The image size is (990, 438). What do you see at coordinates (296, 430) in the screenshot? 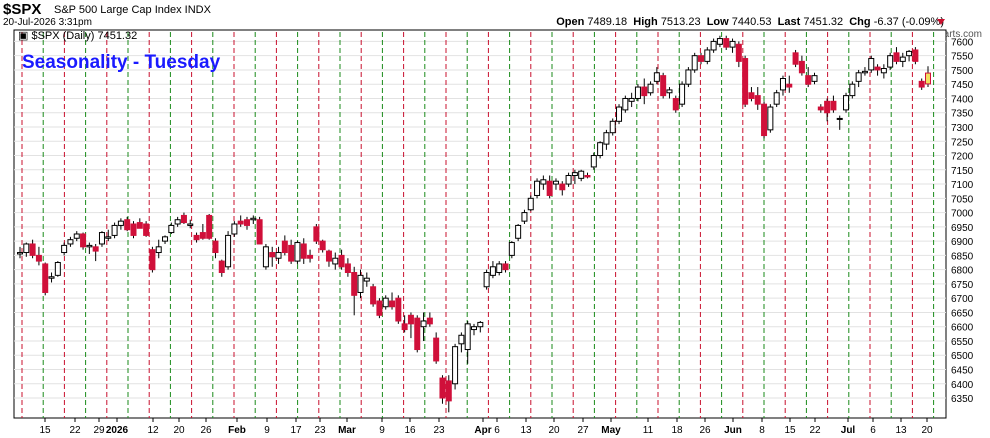
I see `x-tick-label: 17` at bounding box center [296, 430].